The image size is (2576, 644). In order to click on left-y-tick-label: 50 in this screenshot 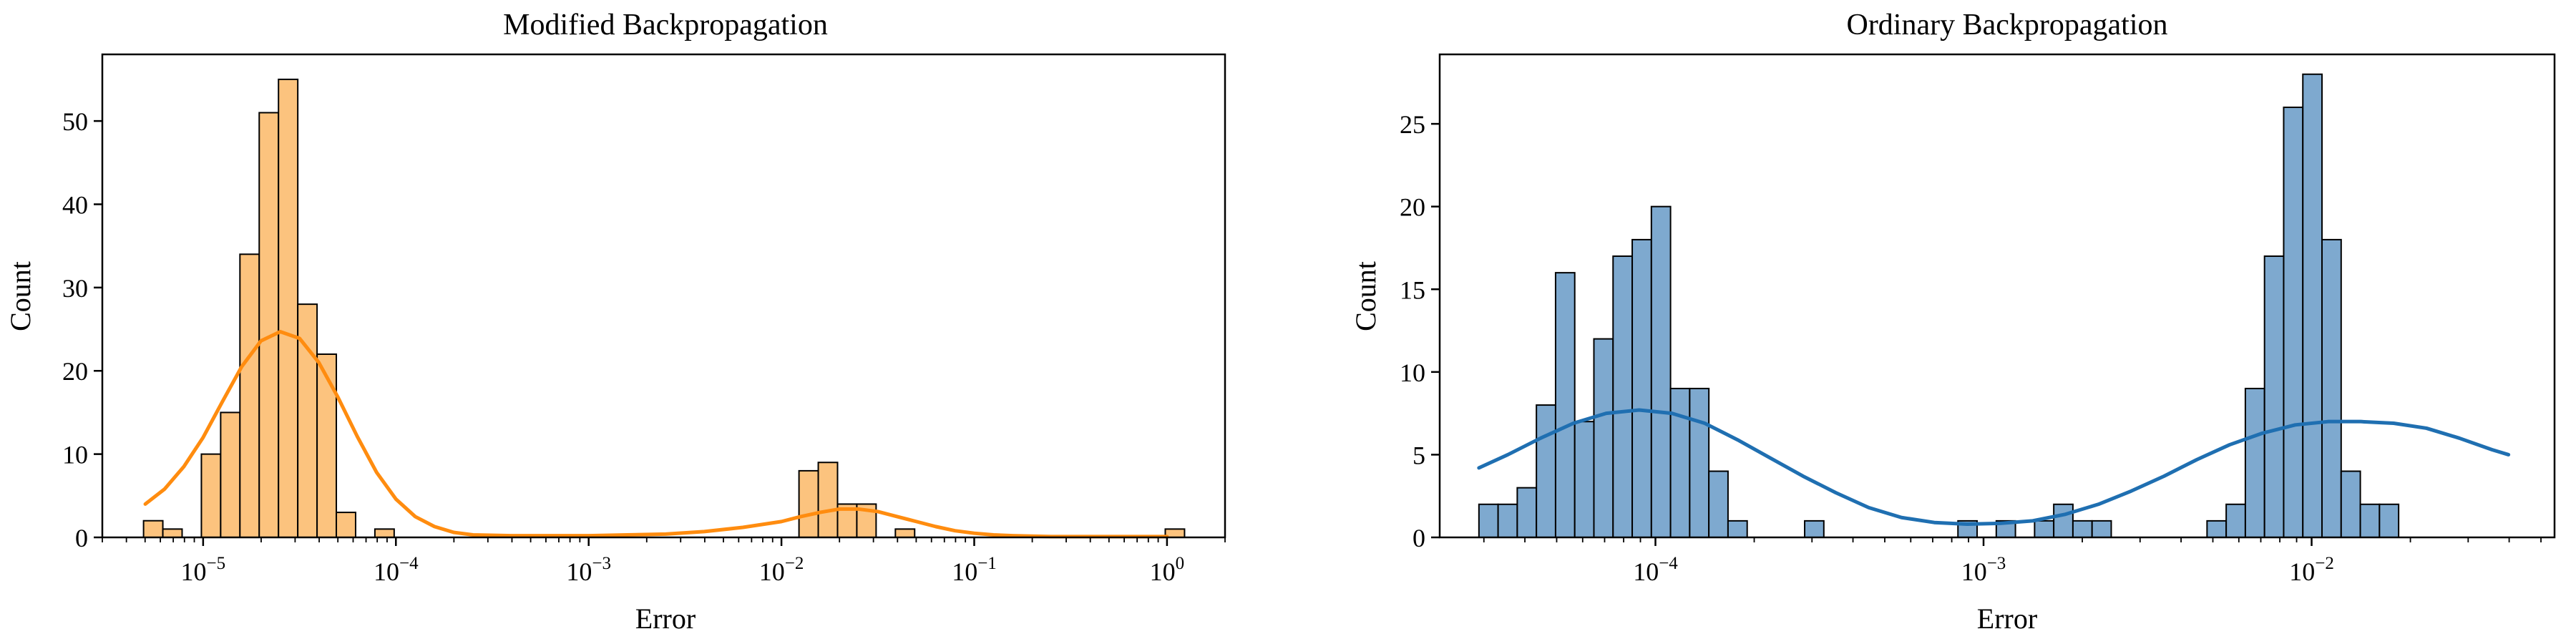, I will do `click(75, 122)`.